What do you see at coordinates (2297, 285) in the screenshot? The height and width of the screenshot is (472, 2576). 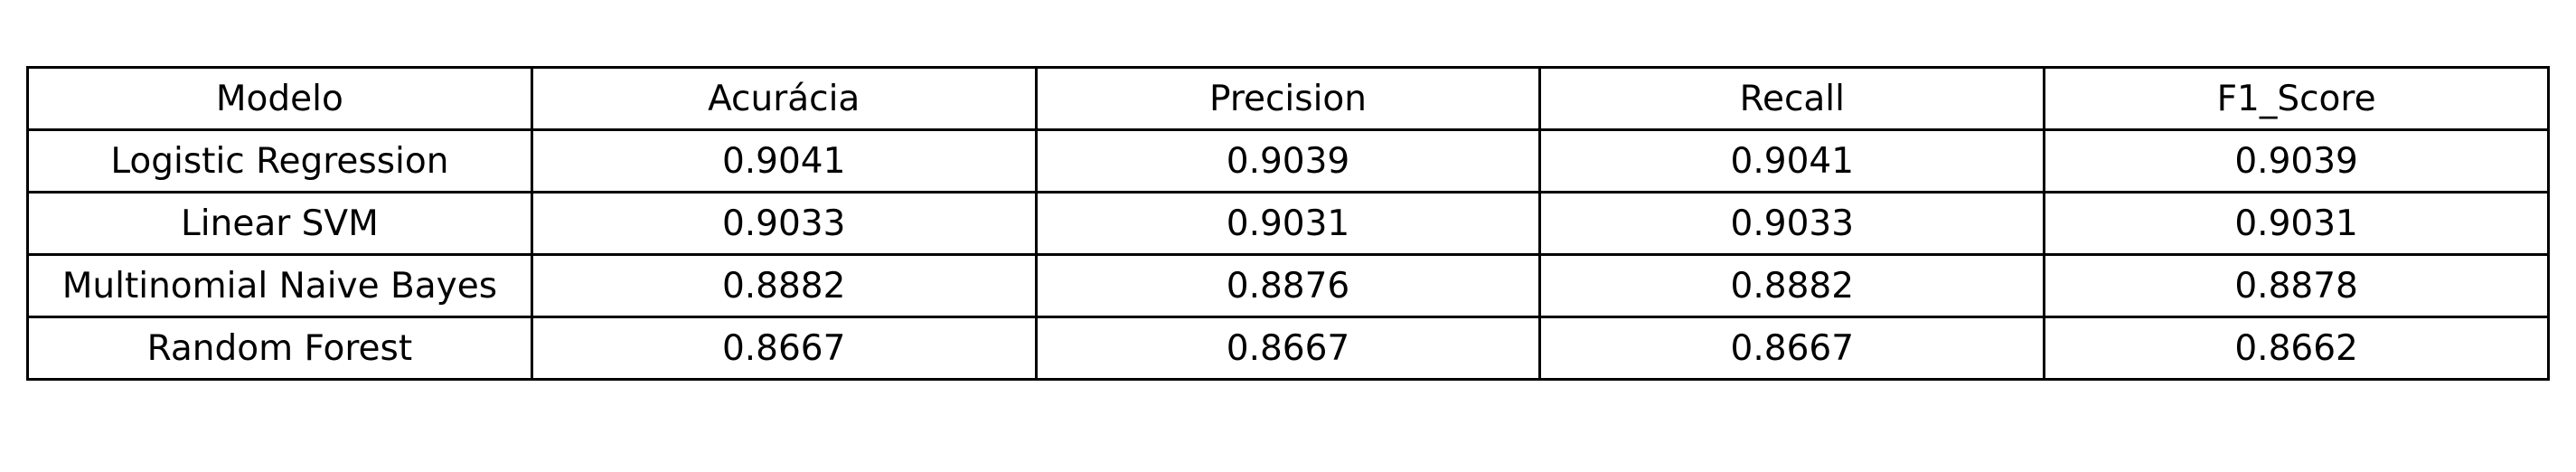 I see `f1-score-cell: 0.8878` at bounding box center [2297, 285].